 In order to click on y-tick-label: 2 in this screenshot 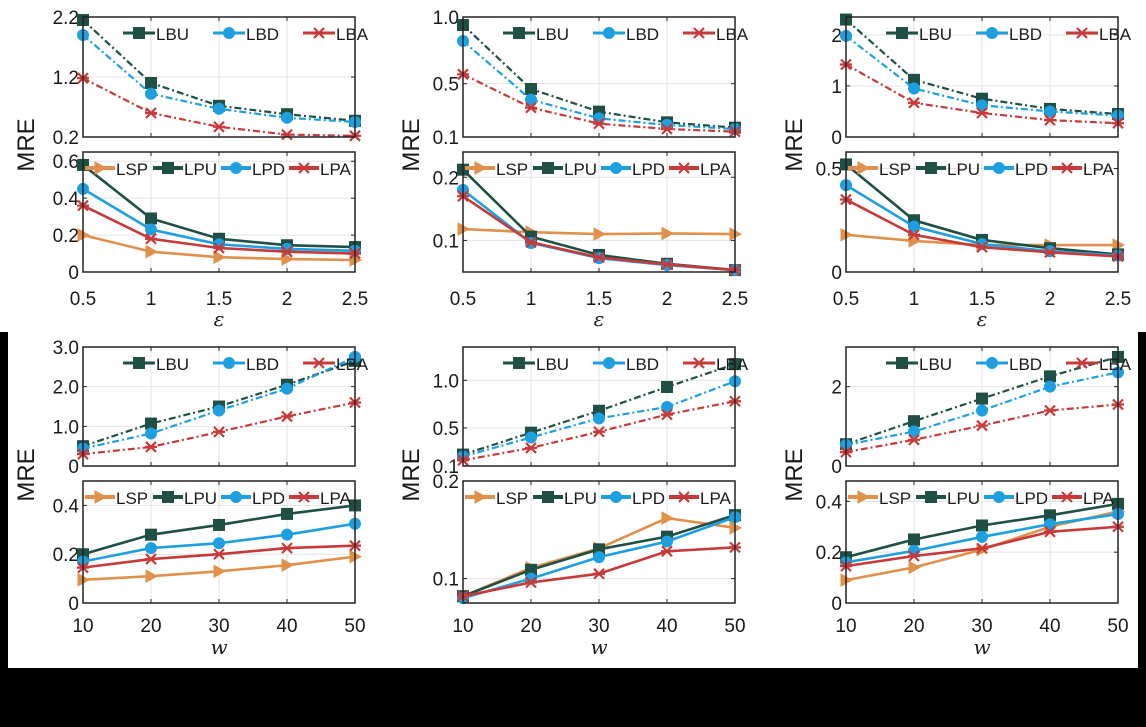, I will do `click(836, 36)`.